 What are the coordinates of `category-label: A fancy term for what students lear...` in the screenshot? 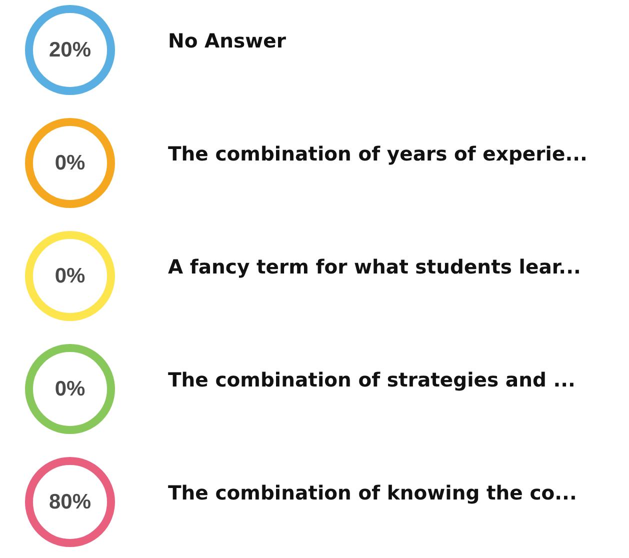 It's located at (374, 267).